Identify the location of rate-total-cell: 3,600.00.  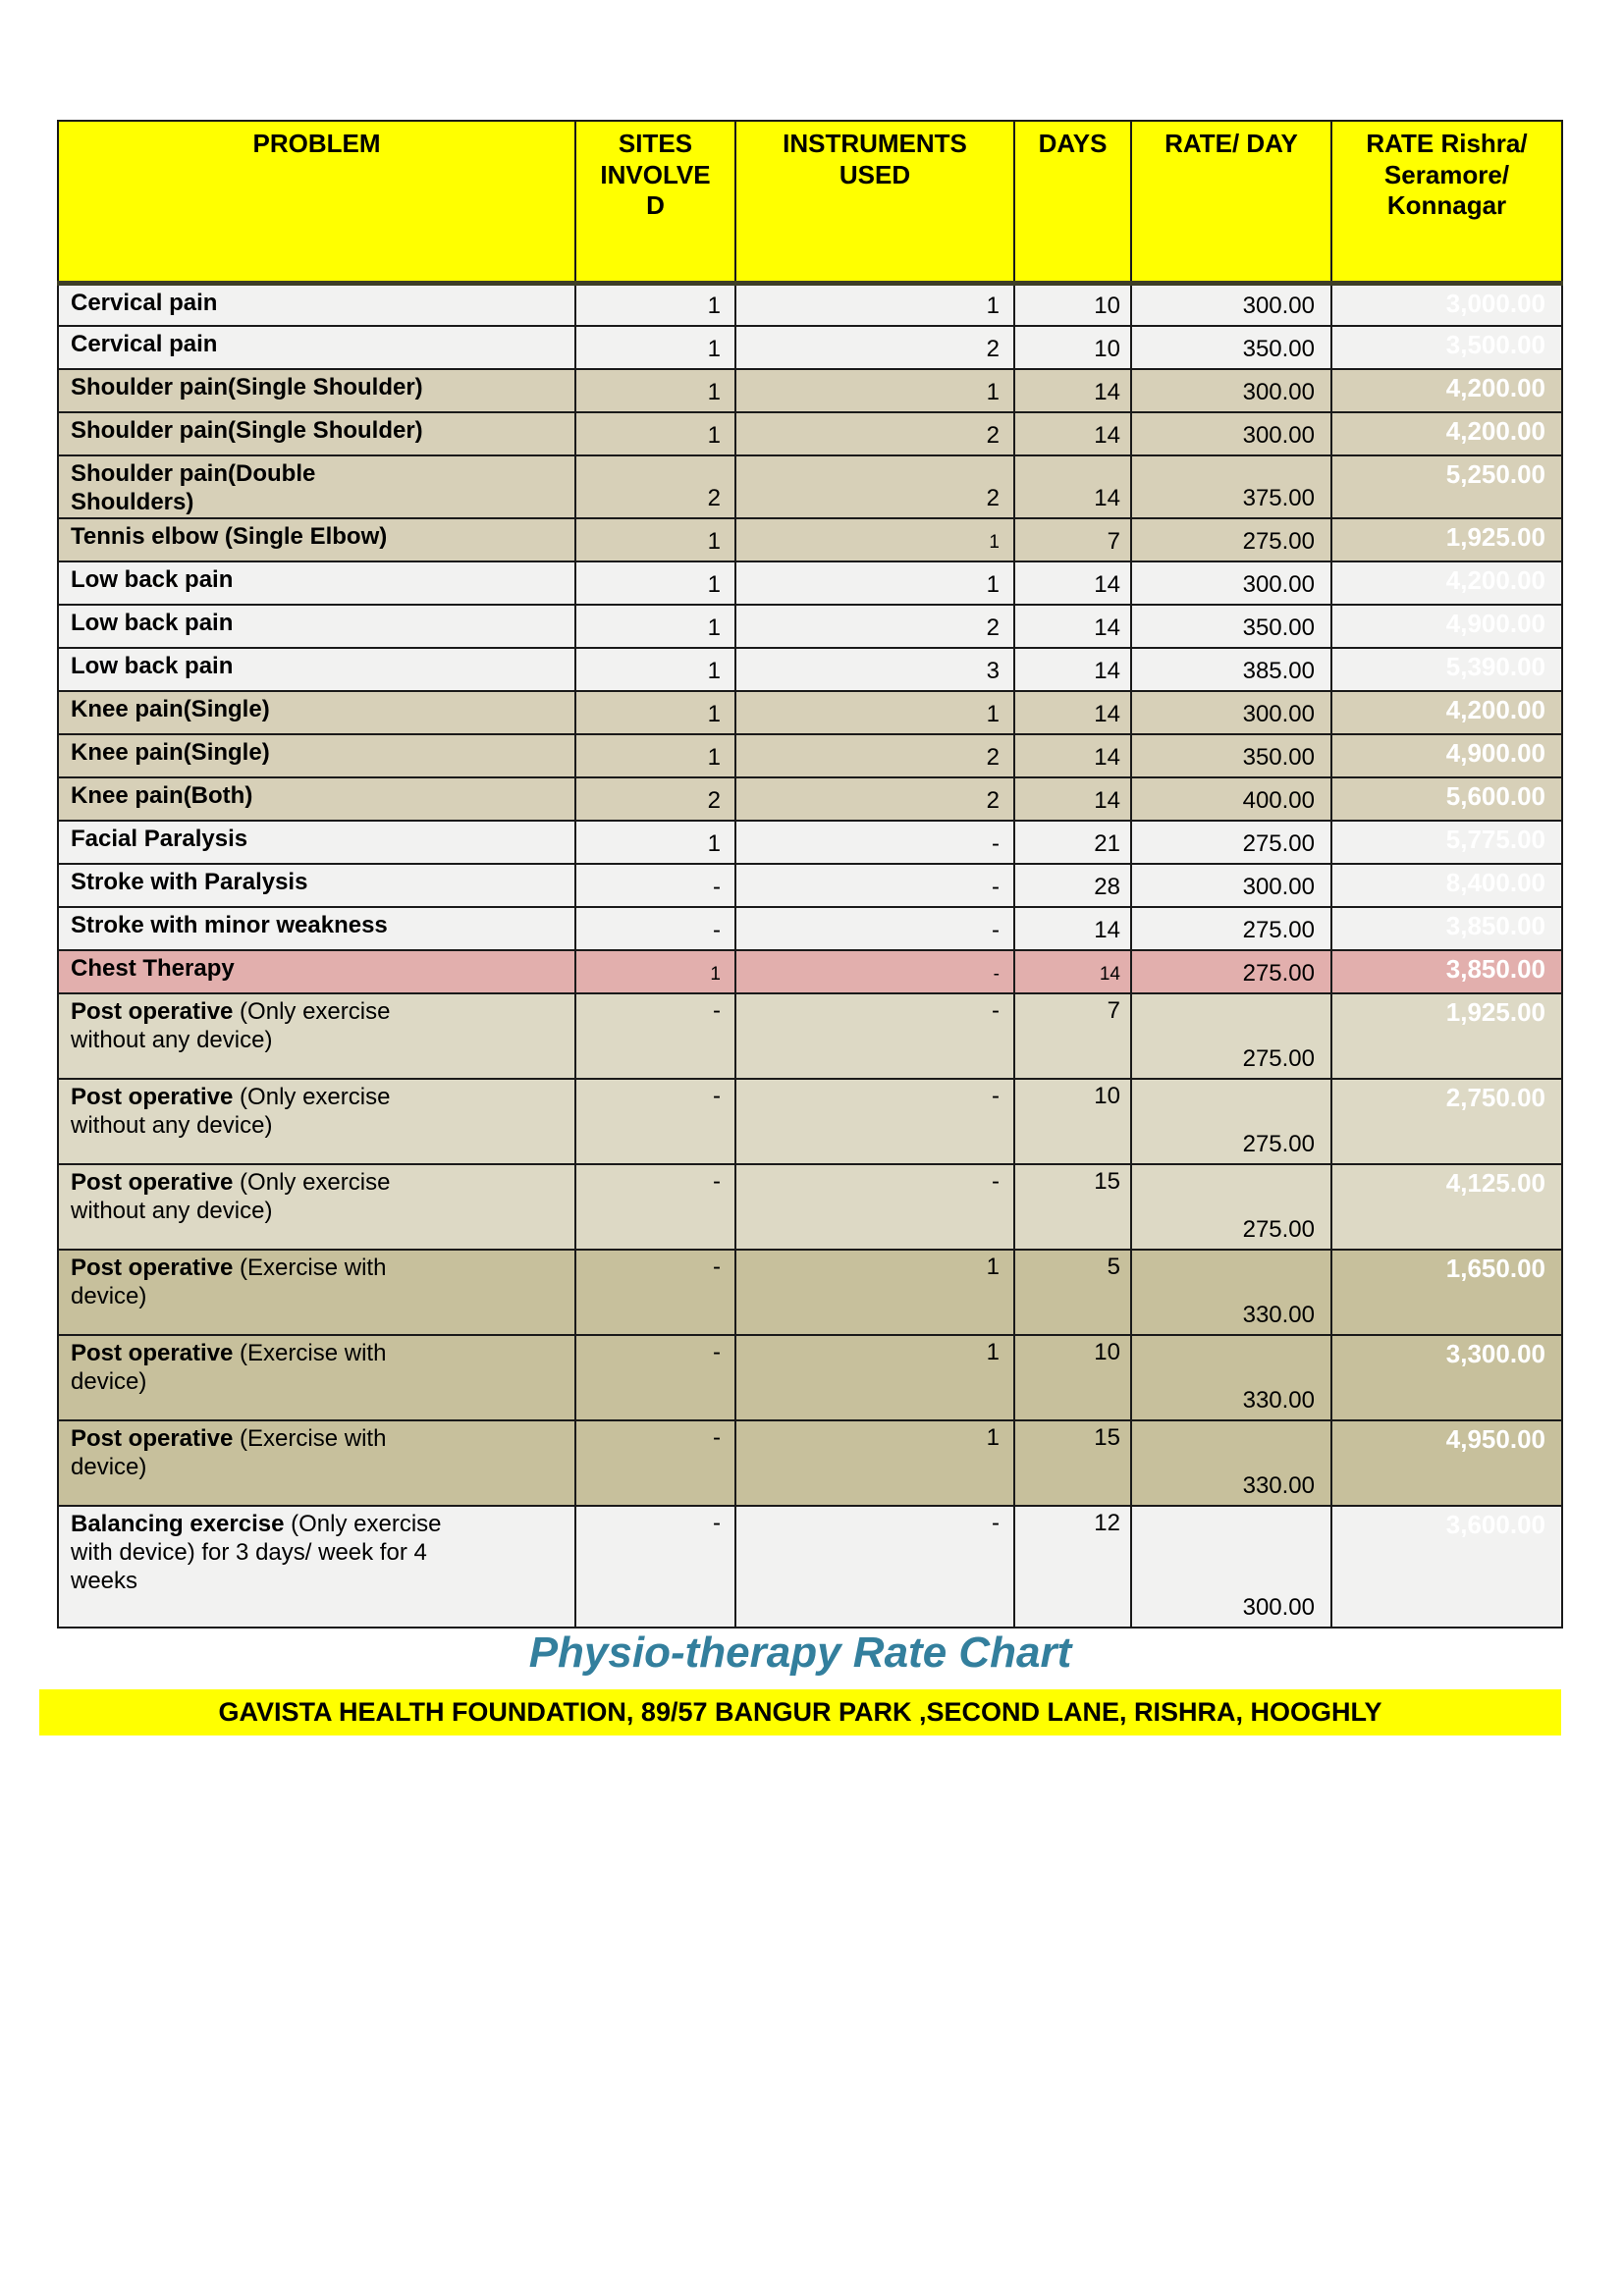
(1446, 1567).